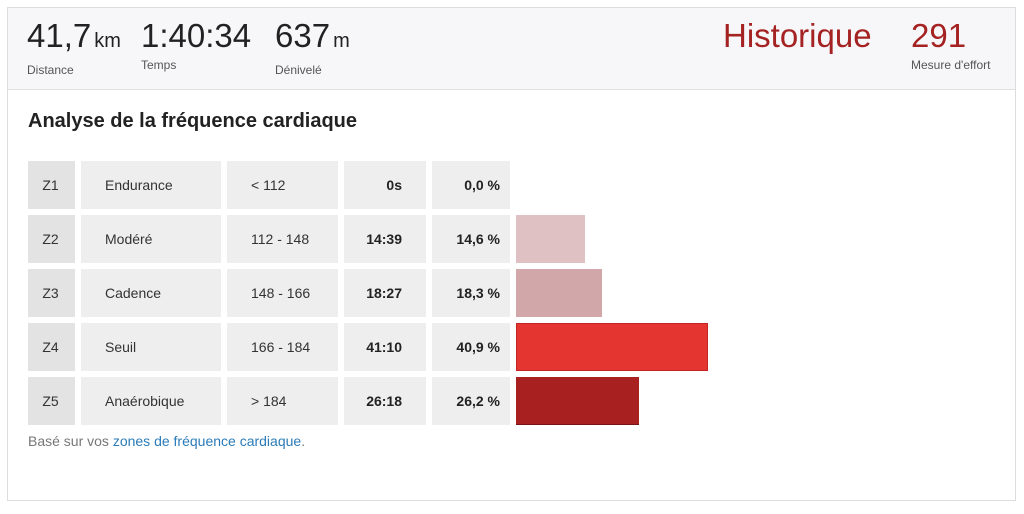 This screenshot has width=1024, height=514. I want to click on distance-label: Distance, so click(50, 70).